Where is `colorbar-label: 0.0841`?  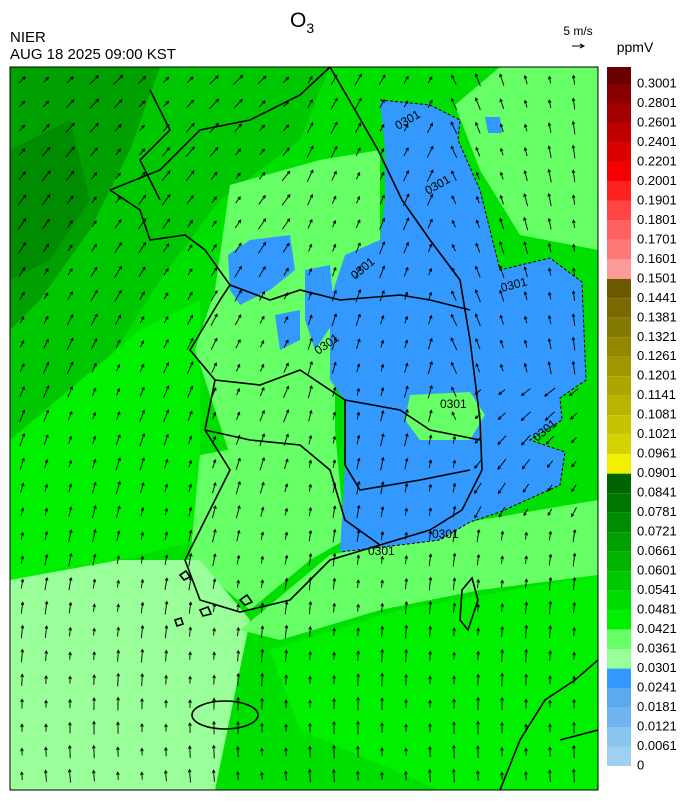 colorbar-label: 0.0841 is located at coordinates (657, 492).